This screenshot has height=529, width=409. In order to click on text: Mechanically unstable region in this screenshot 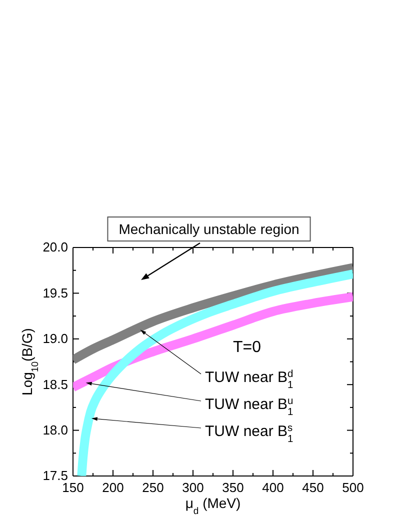, I will do `click(209, 229)`.